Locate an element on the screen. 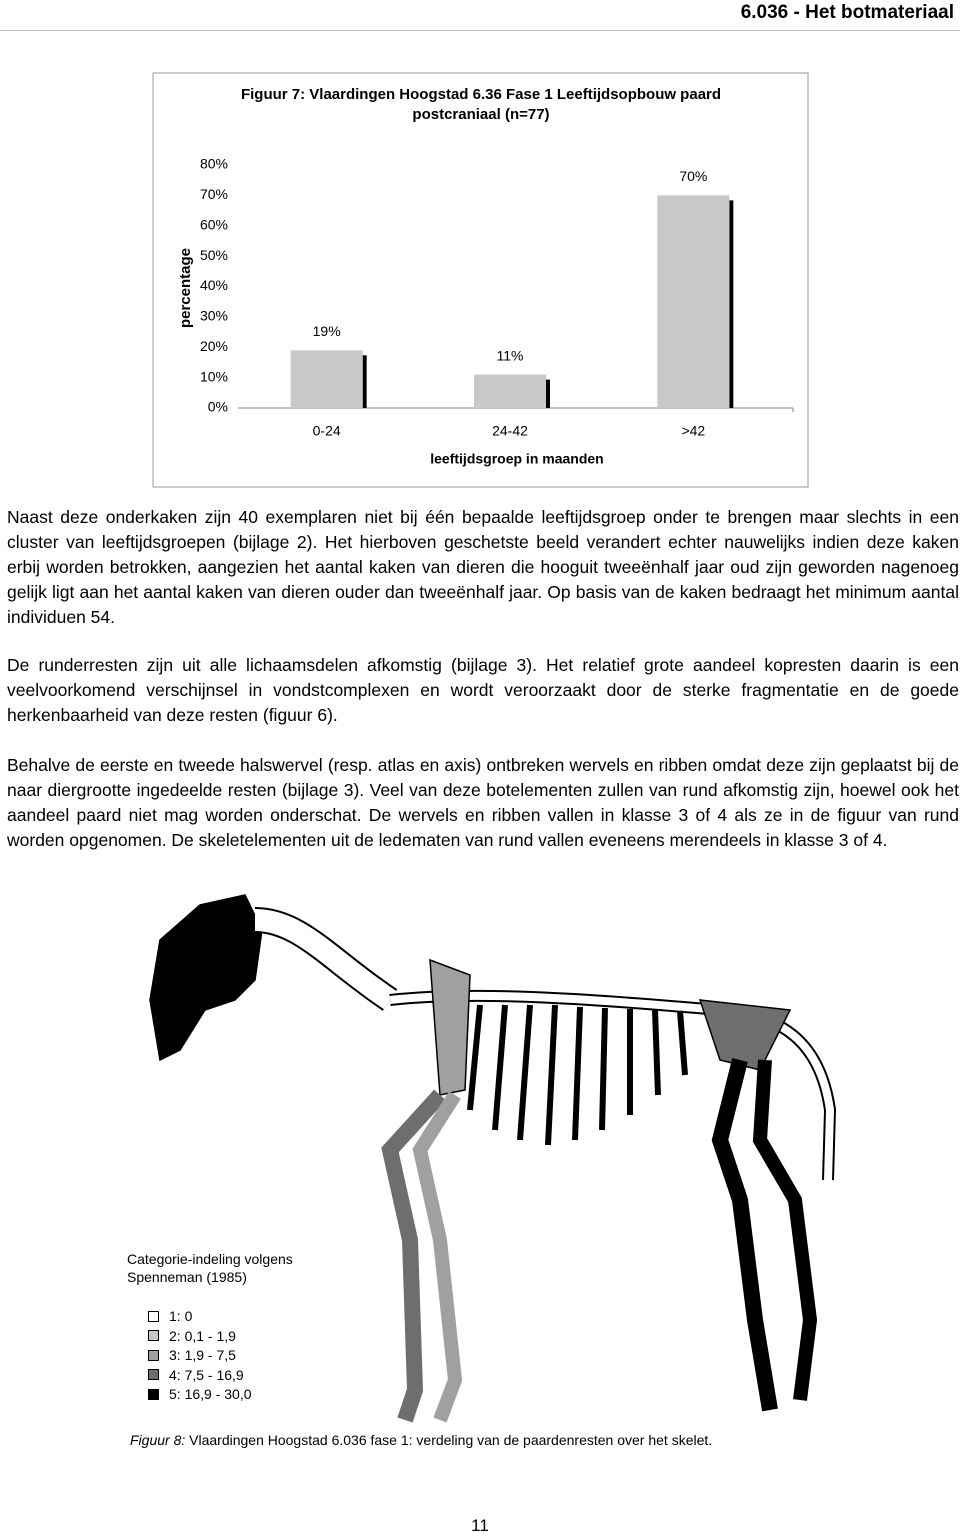 This screenshot has width=960, height=1536. legend-item: 1: 0 is located at coordinates (170, 1316).